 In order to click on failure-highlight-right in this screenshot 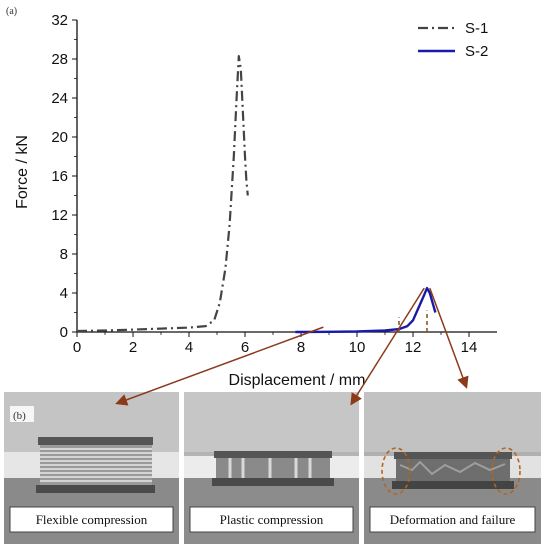, I will do `click(506, 471)`.